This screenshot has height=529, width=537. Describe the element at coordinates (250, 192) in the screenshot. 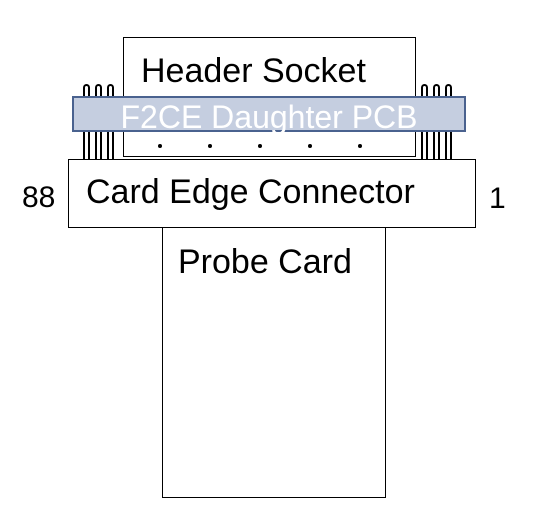

I see `card-edge-connector-label: Card Edge Connector` at that location.